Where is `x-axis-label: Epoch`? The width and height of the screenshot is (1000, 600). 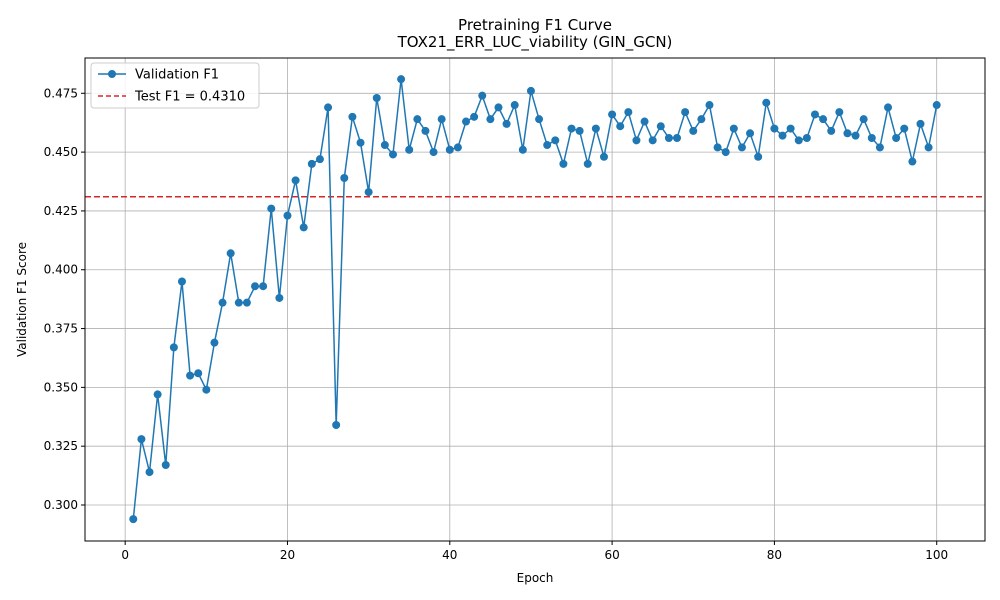 x-axis-label: Epoch is located at coordinates (535, 578).